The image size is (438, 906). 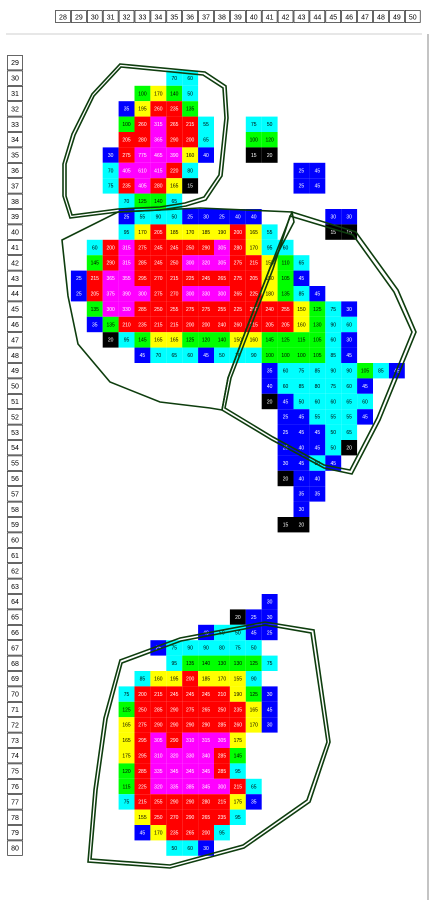 What do you see at coordinates (302, 387) in the screenshot?
I see `cell-value-label: 85` at bounding box center [302, 387].